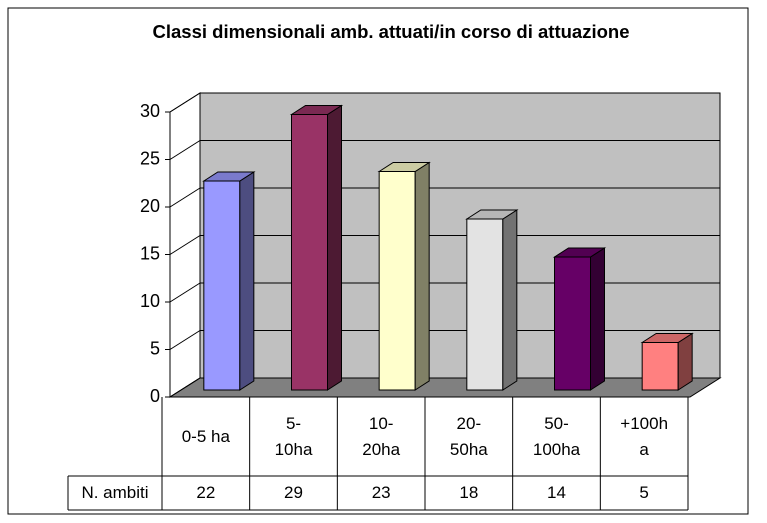 This screenshot has height=523, width=767. Describe the element at coordinates (468, 436) in the screenshot. I see `x-tick-label: 20-50ha` at that location.